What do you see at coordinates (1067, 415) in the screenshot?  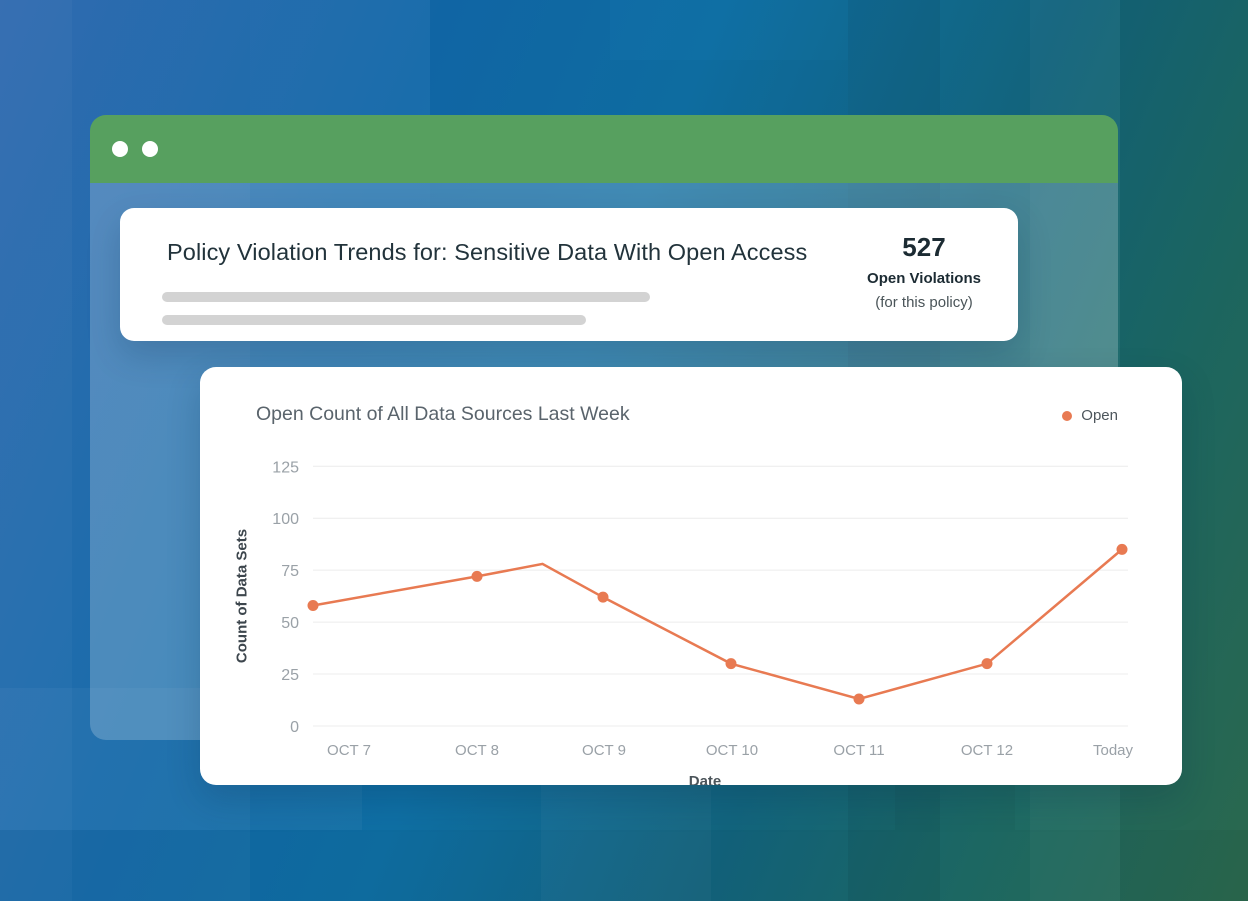 I see `legend-open-dot` at bounding box center [1067, 415].